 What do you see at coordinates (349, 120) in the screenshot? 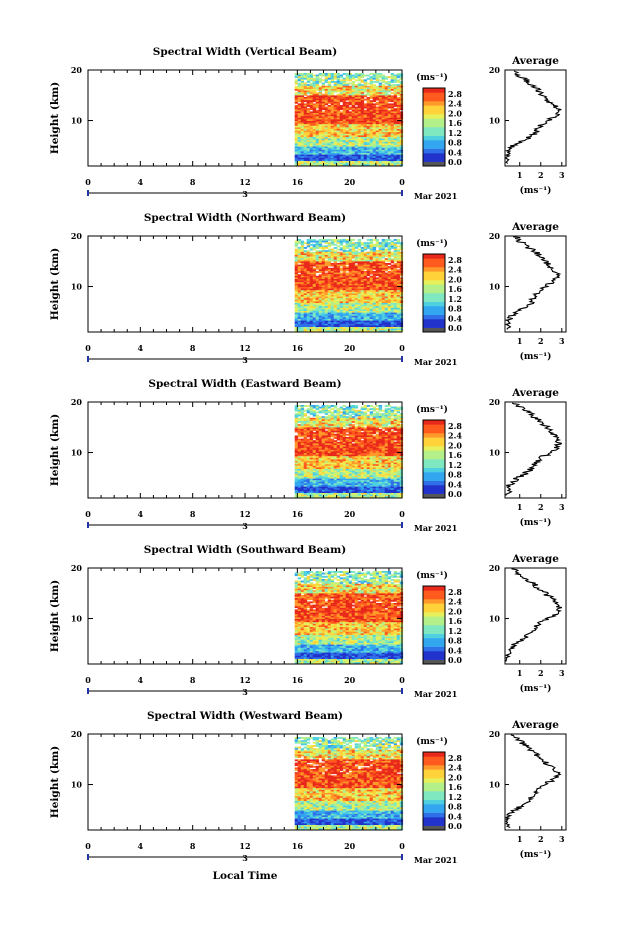
I see `heatmap-cells` at bounding box center [349, 120].